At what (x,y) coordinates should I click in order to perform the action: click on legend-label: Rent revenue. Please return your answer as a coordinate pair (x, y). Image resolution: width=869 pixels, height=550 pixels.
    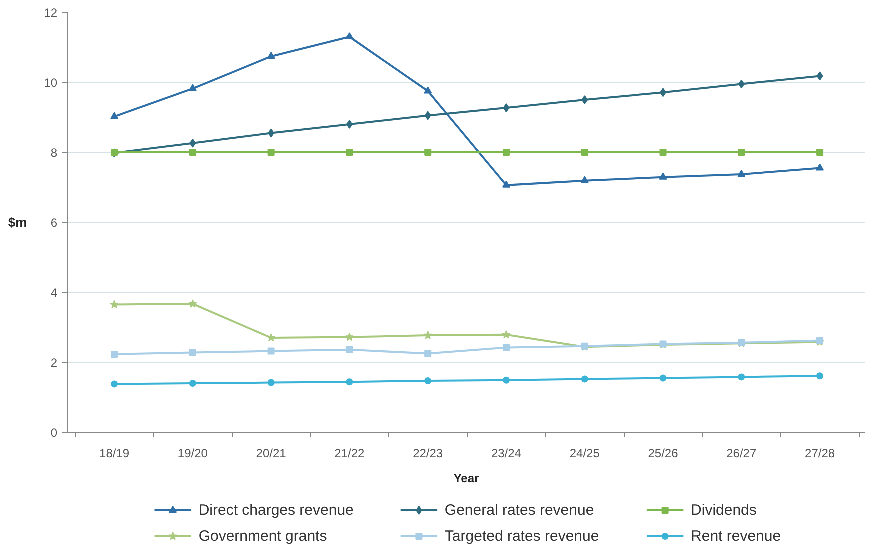
    Looking at the image, I should click on (736, 536).